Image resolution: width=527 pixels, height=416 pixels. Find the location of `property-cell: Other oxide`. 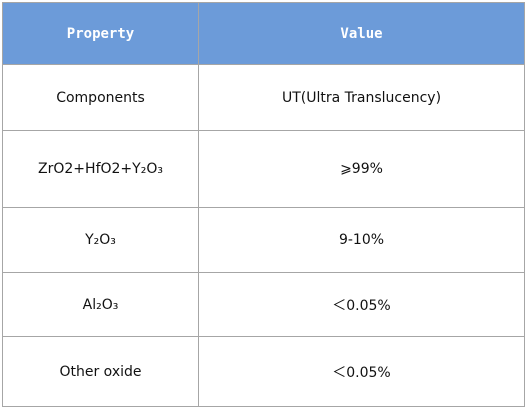

property-cell: Other oxide is located at coordinates (100, 371).